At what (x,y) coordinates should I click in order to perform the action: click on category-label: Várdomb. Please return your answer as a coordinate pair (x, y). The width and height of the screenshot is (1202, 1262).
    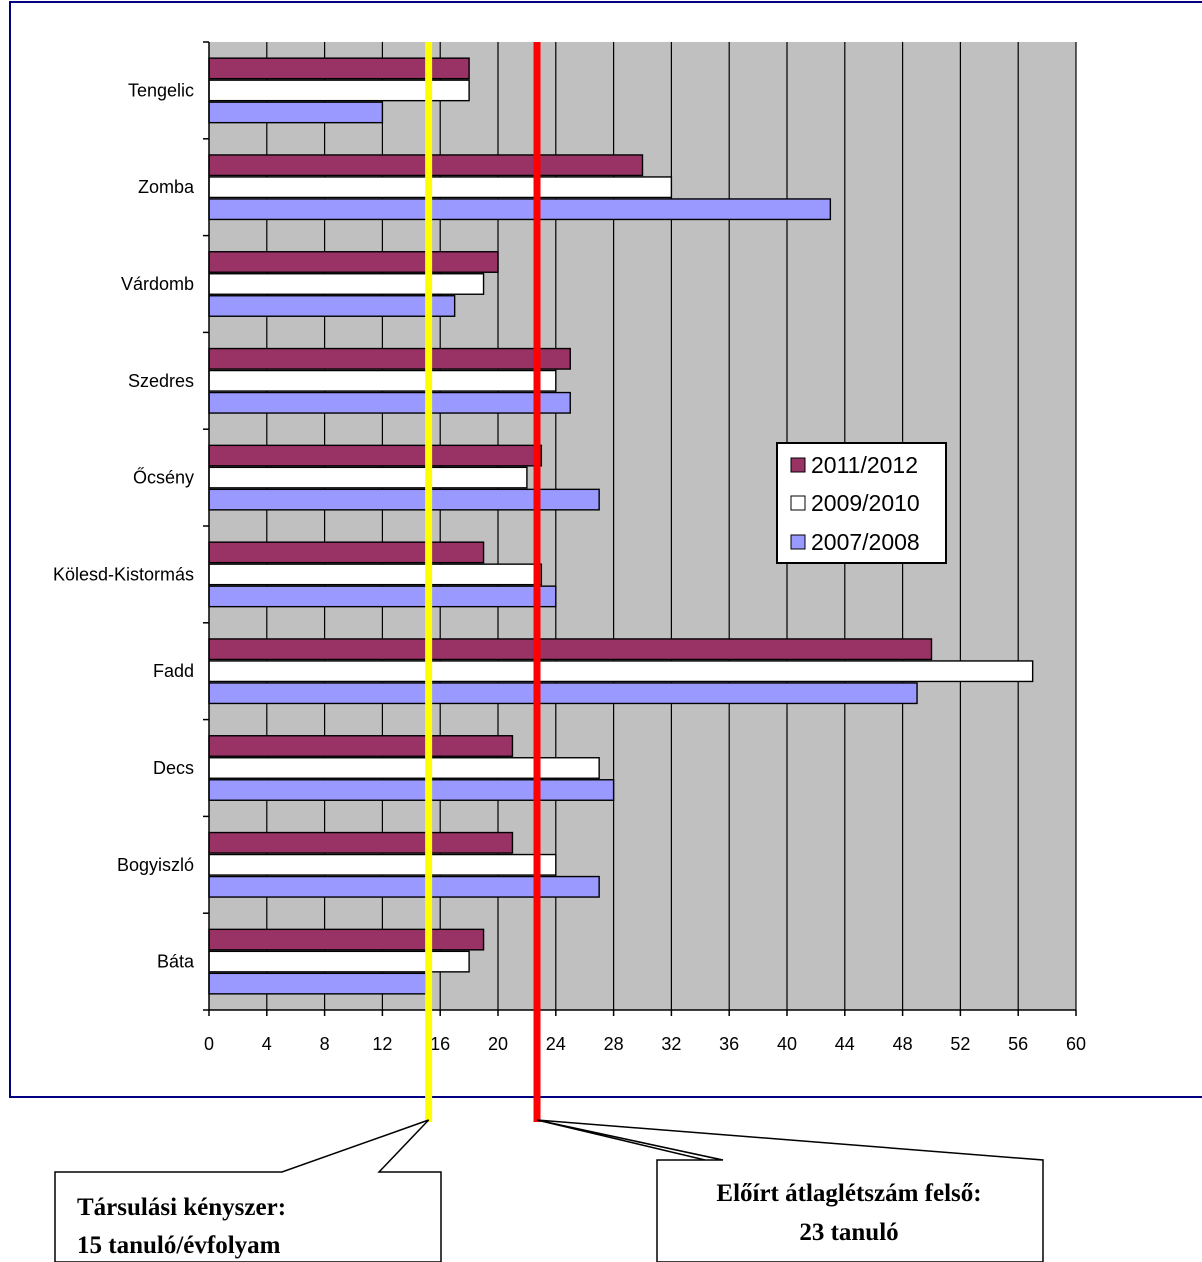
    Looking at the image, I should click on (157, 284).